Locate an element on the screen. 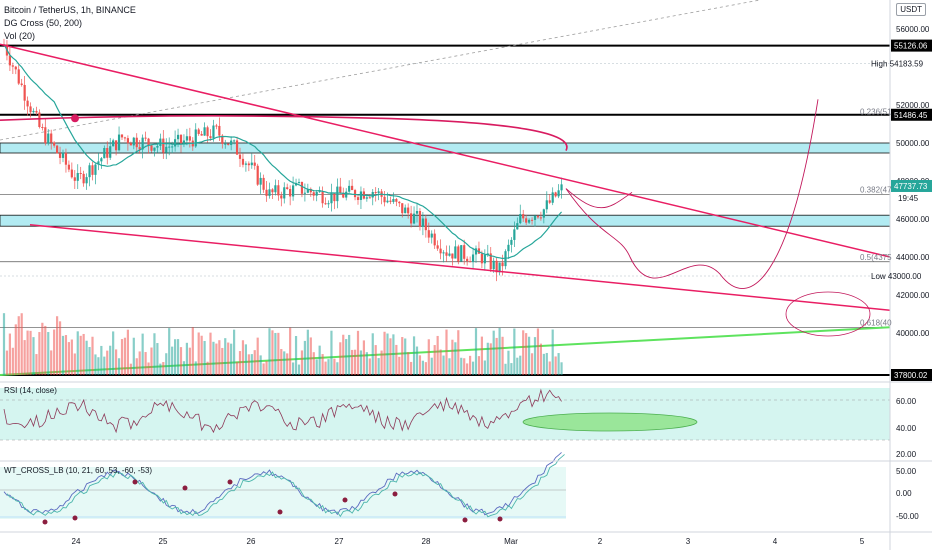 The height and width of the screenshot is (550, 932). currency-button: USDT is located at coordinates (911, 9).